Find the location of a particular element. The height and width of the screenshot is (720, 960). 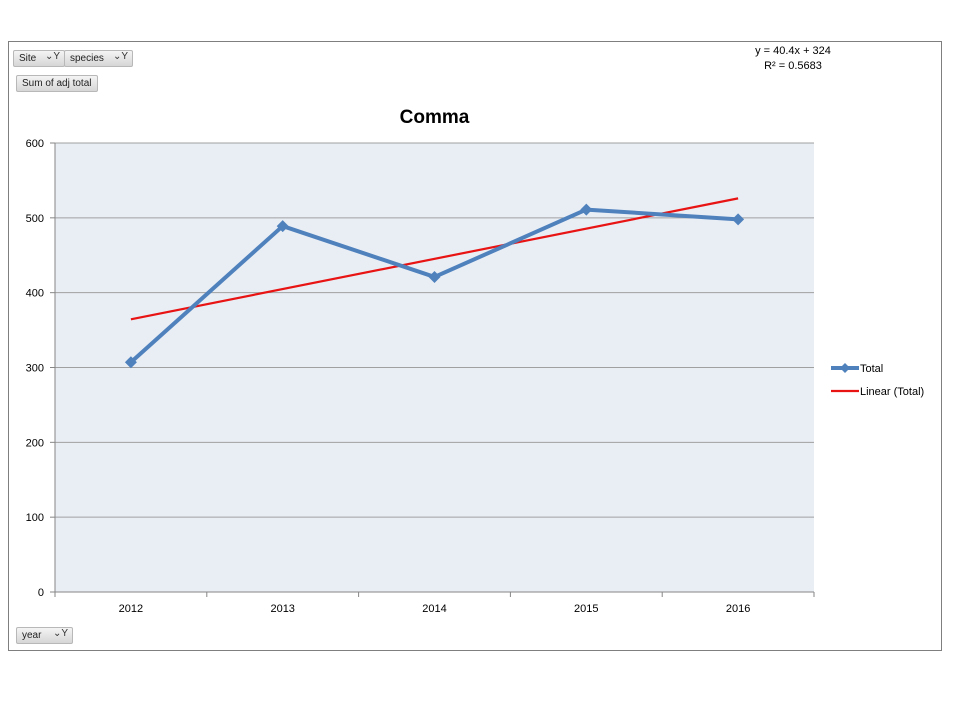

x-tick-label: 2015 is located at coordinates (586, 609).